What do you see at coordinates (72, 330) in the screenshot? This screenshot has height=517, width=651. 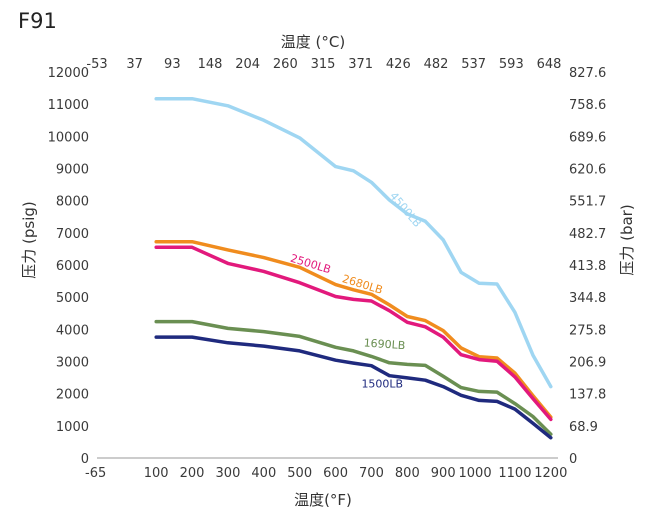 I see `y-tick-label: 4000` at bounding box center [72, 330].